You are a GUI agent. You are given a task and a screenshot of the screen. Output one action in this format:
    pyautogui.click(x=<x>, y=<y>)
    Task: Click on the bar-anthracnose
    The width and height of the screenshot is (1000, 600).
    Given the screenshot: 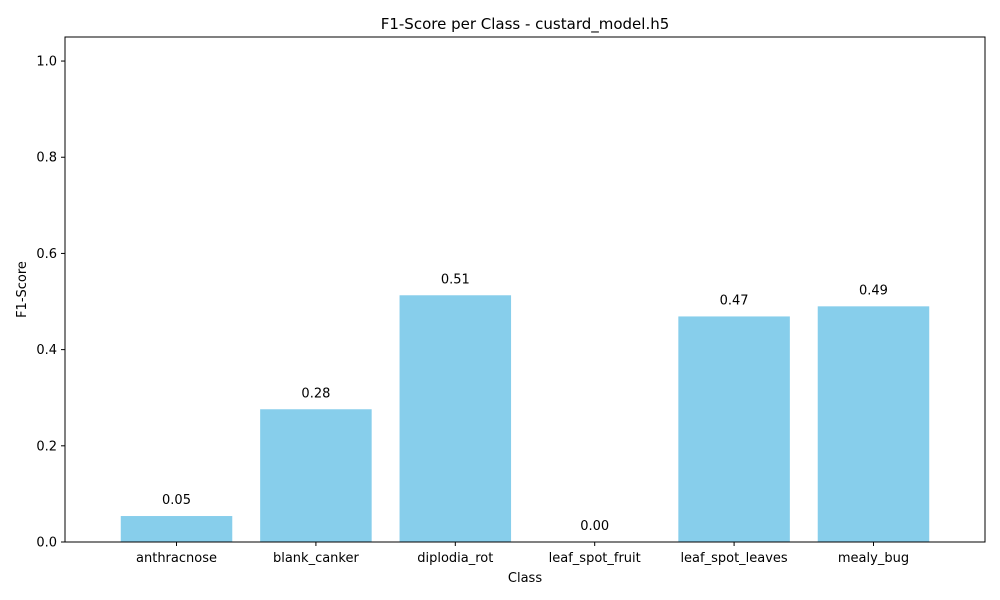 What is the action you would take?
    pyautogui.click(x=176, y=529)
    